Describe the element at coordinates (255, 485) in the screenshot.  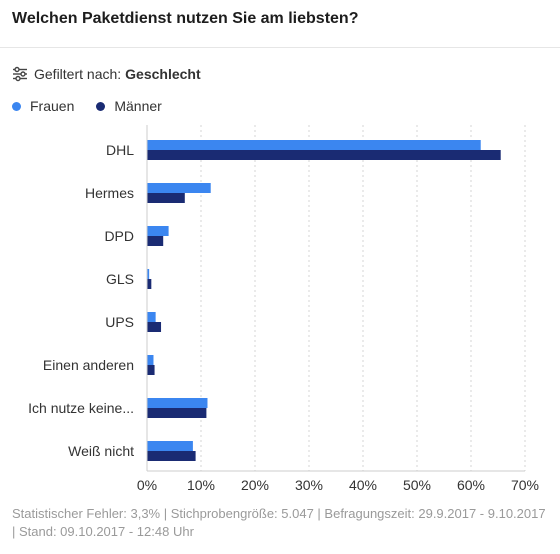
I see `x-tick-label: 20%` at that location.